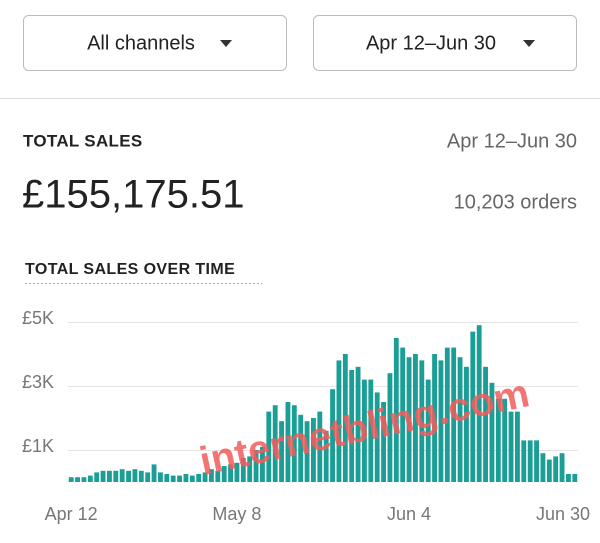 This screenshot has width=600, height=543. I want to click on chart-title: TOTAL SALES OVER TIME, so click(130, 269).